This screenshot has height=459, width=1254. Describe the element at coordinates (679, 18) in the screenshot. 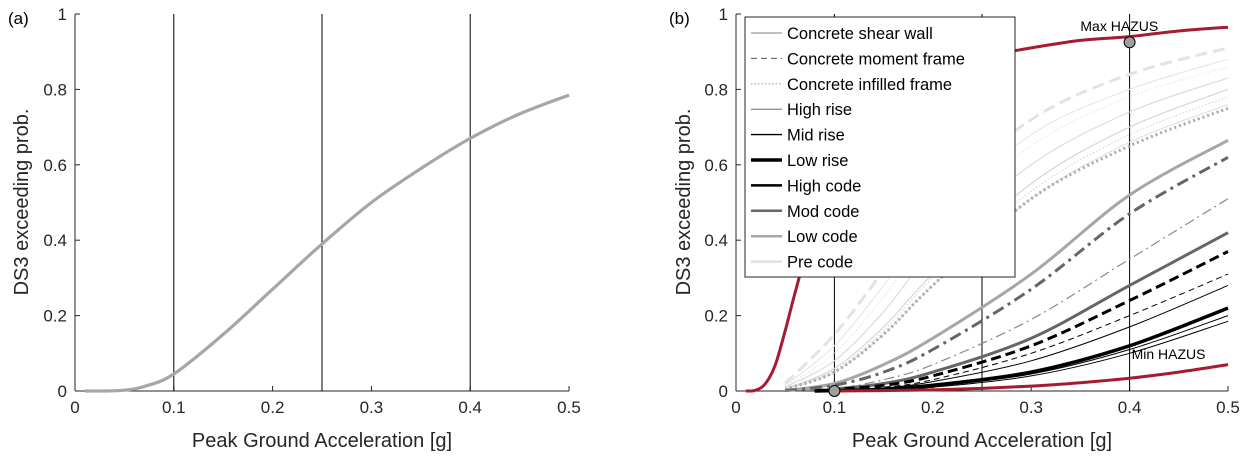

I see `panel-b-label: (b)` at that location.